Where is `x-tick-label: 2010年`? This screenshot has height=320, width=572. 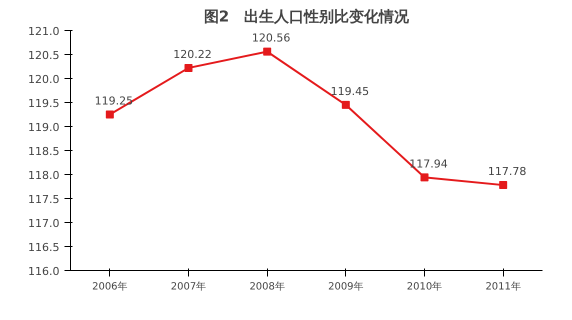
x-tick-label: 2010年 is located at coordinates (424, 286).